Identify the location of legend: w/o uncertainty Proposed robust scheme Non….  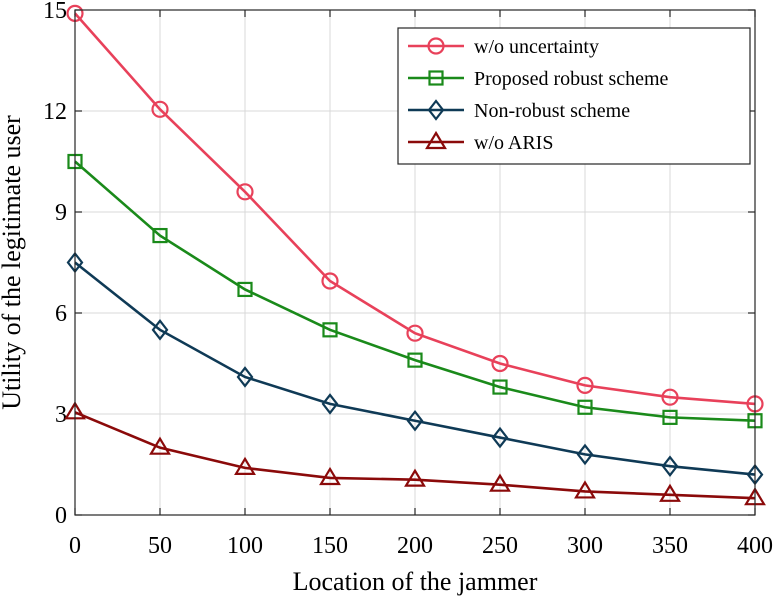
(574, 96).